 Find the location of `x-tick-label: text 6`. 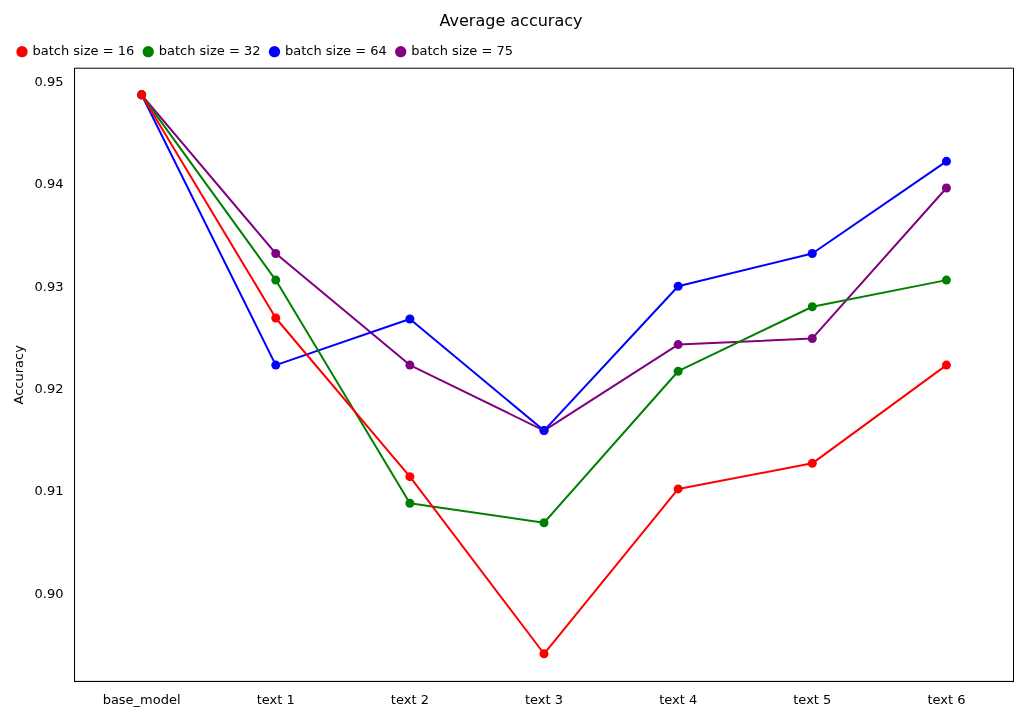

x-tick-label: text 6 is located at coordinates (946, 699).